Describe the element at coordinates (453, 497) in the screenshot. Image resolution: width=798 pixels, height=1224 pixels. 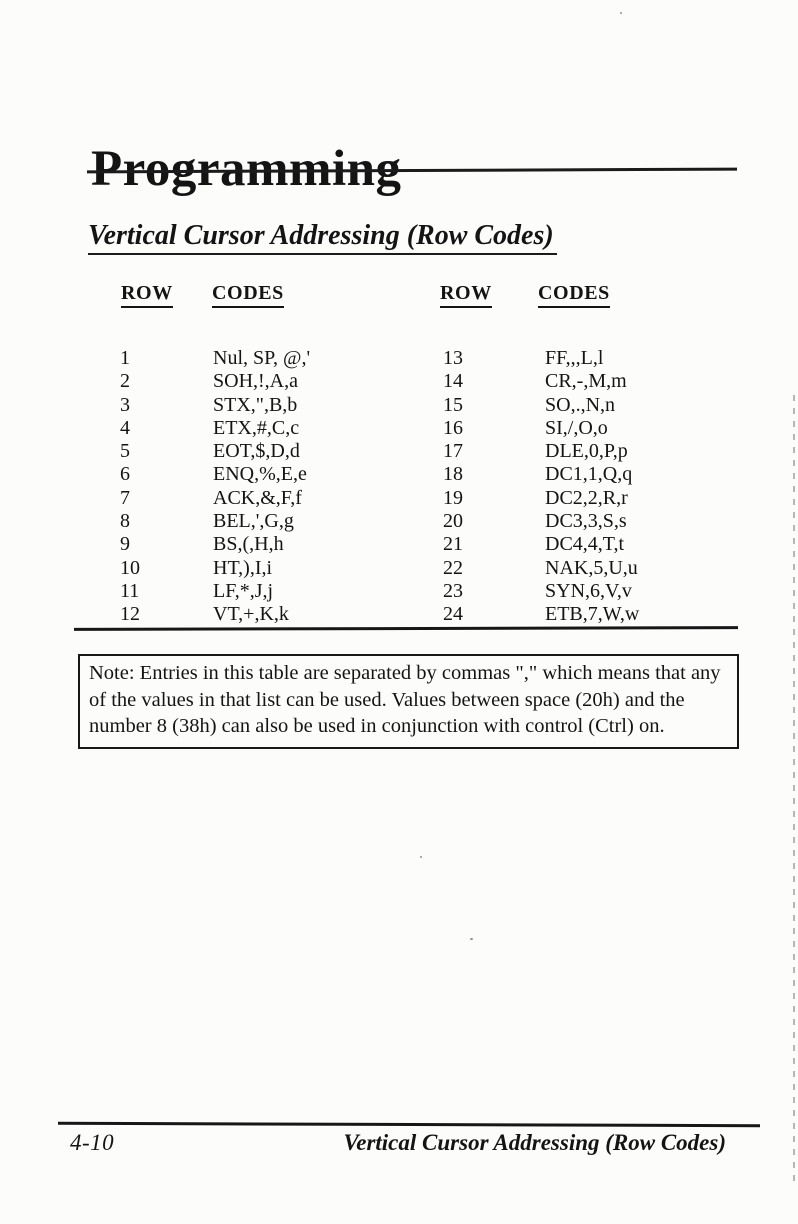
I see `row-number: 19` at that location.